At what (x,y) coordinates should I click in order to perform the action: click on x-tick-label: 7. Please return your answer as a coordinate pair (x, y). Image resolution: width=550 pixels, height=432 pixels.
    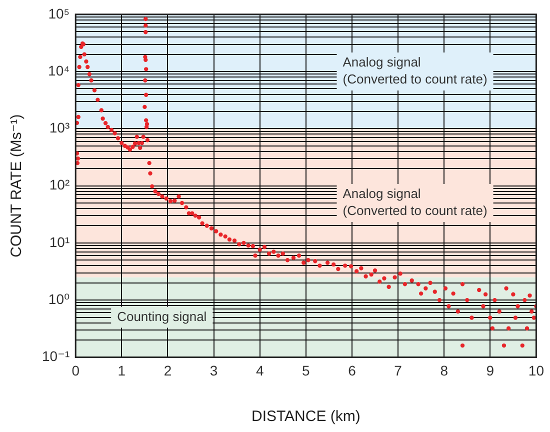
    Looking at the image, I should click on (398, 370).